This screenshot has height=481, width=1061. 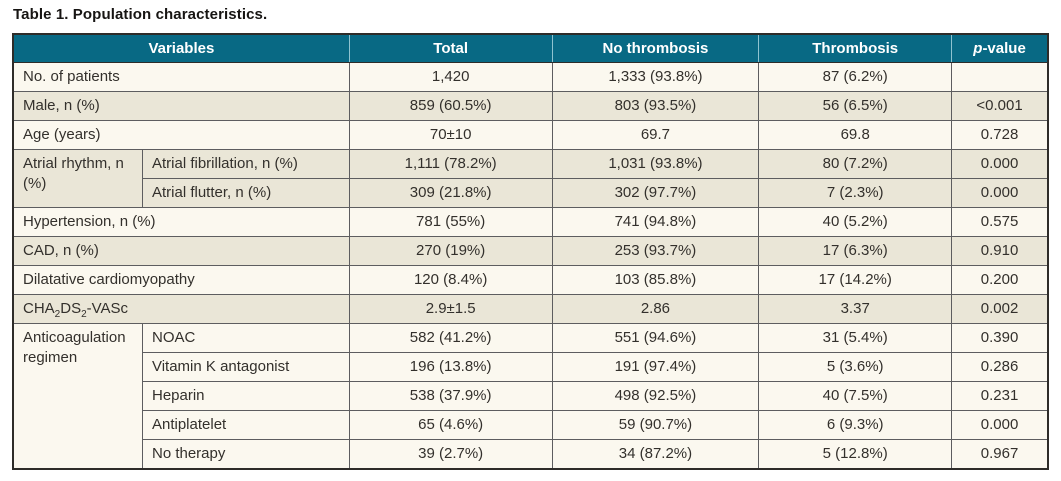 What do you see at coordinates (1000, 396) in the screenshot?
I see `cell-p-value: 0.231` at bounding box center [1000, 396].